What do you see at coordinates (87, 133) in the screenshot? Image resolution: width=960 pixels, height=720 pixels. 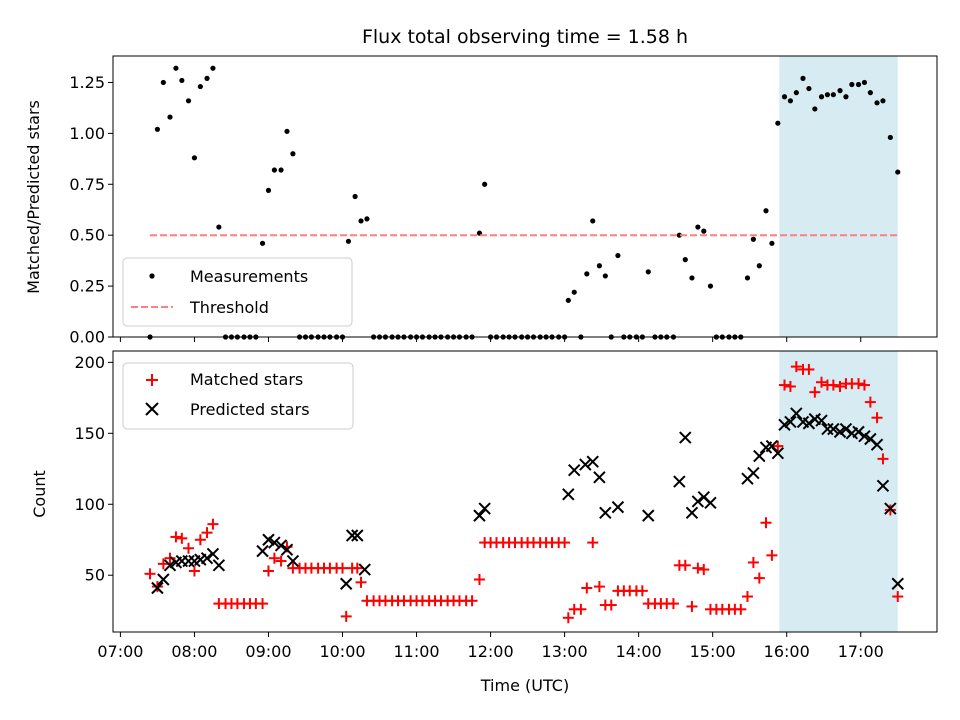 I see `ratio-ytick-label: 1.00` at bounding box center [87, 133].